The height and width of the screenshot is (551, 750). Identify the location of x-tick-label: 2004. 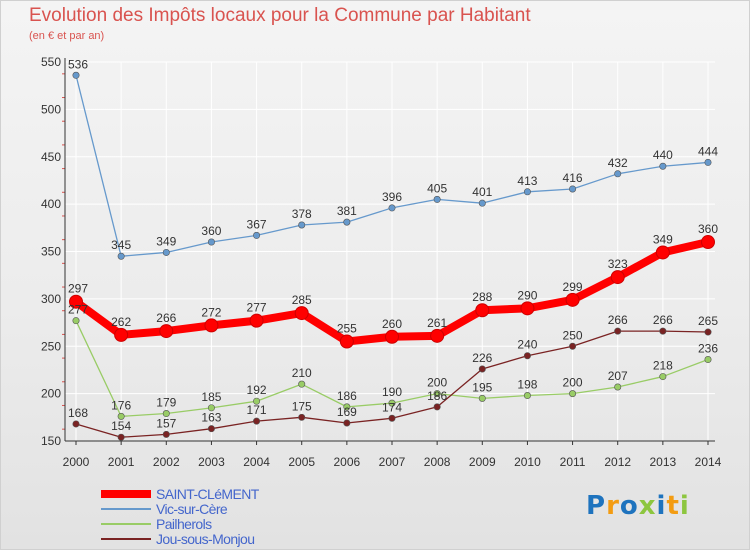
(256, 462).